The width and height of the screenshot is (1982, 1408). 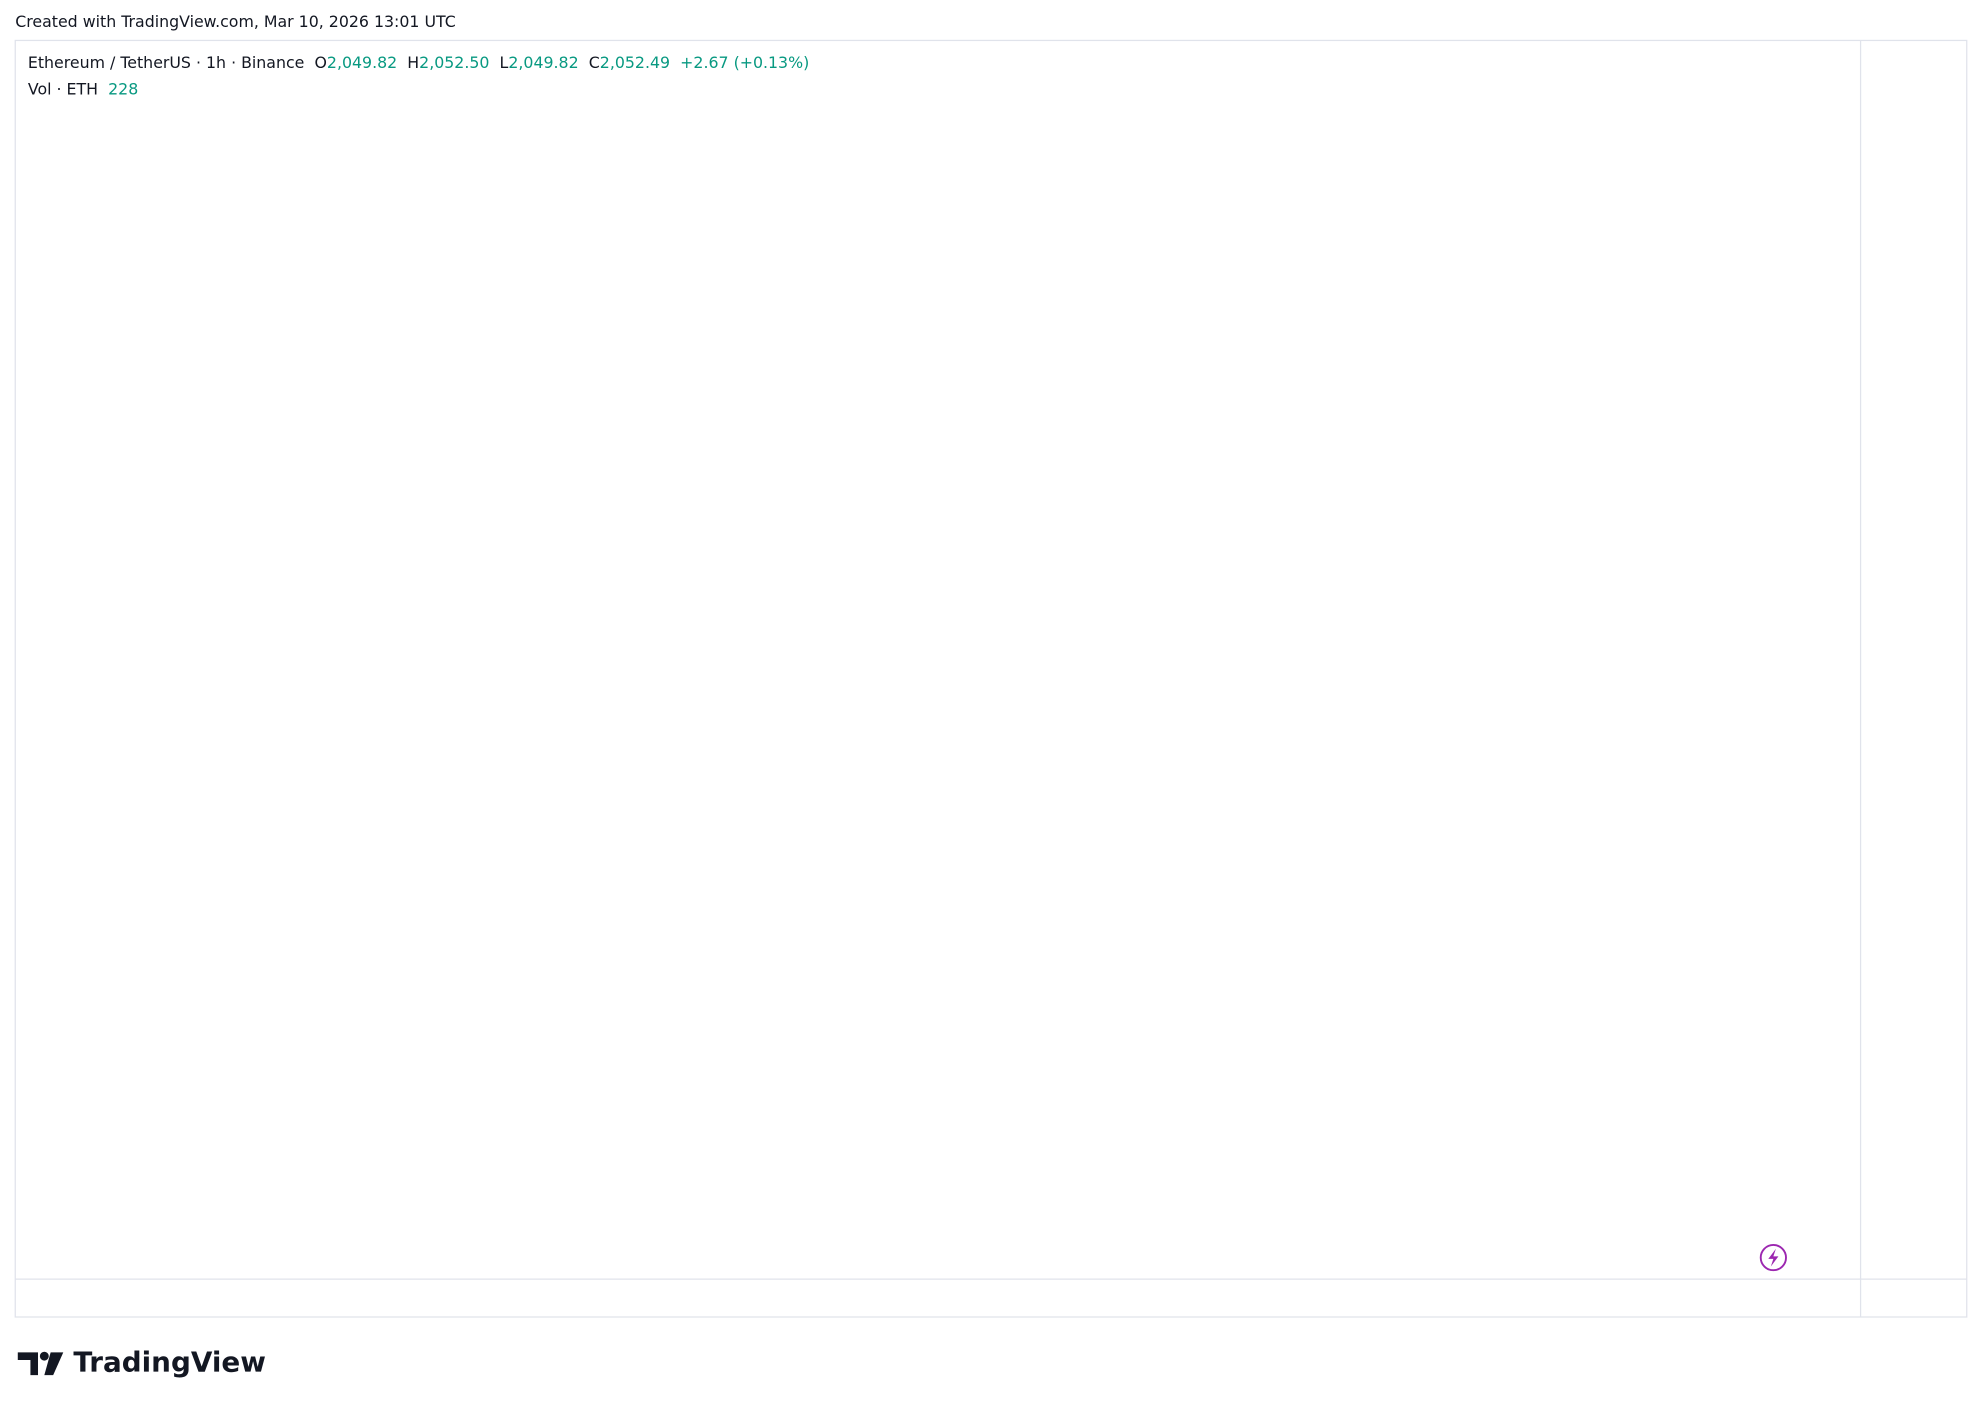 What do you see at coordinates (454, 62) in the screenshot?
I see `high-value: 2,052.50` at bounding box center [454, 62].